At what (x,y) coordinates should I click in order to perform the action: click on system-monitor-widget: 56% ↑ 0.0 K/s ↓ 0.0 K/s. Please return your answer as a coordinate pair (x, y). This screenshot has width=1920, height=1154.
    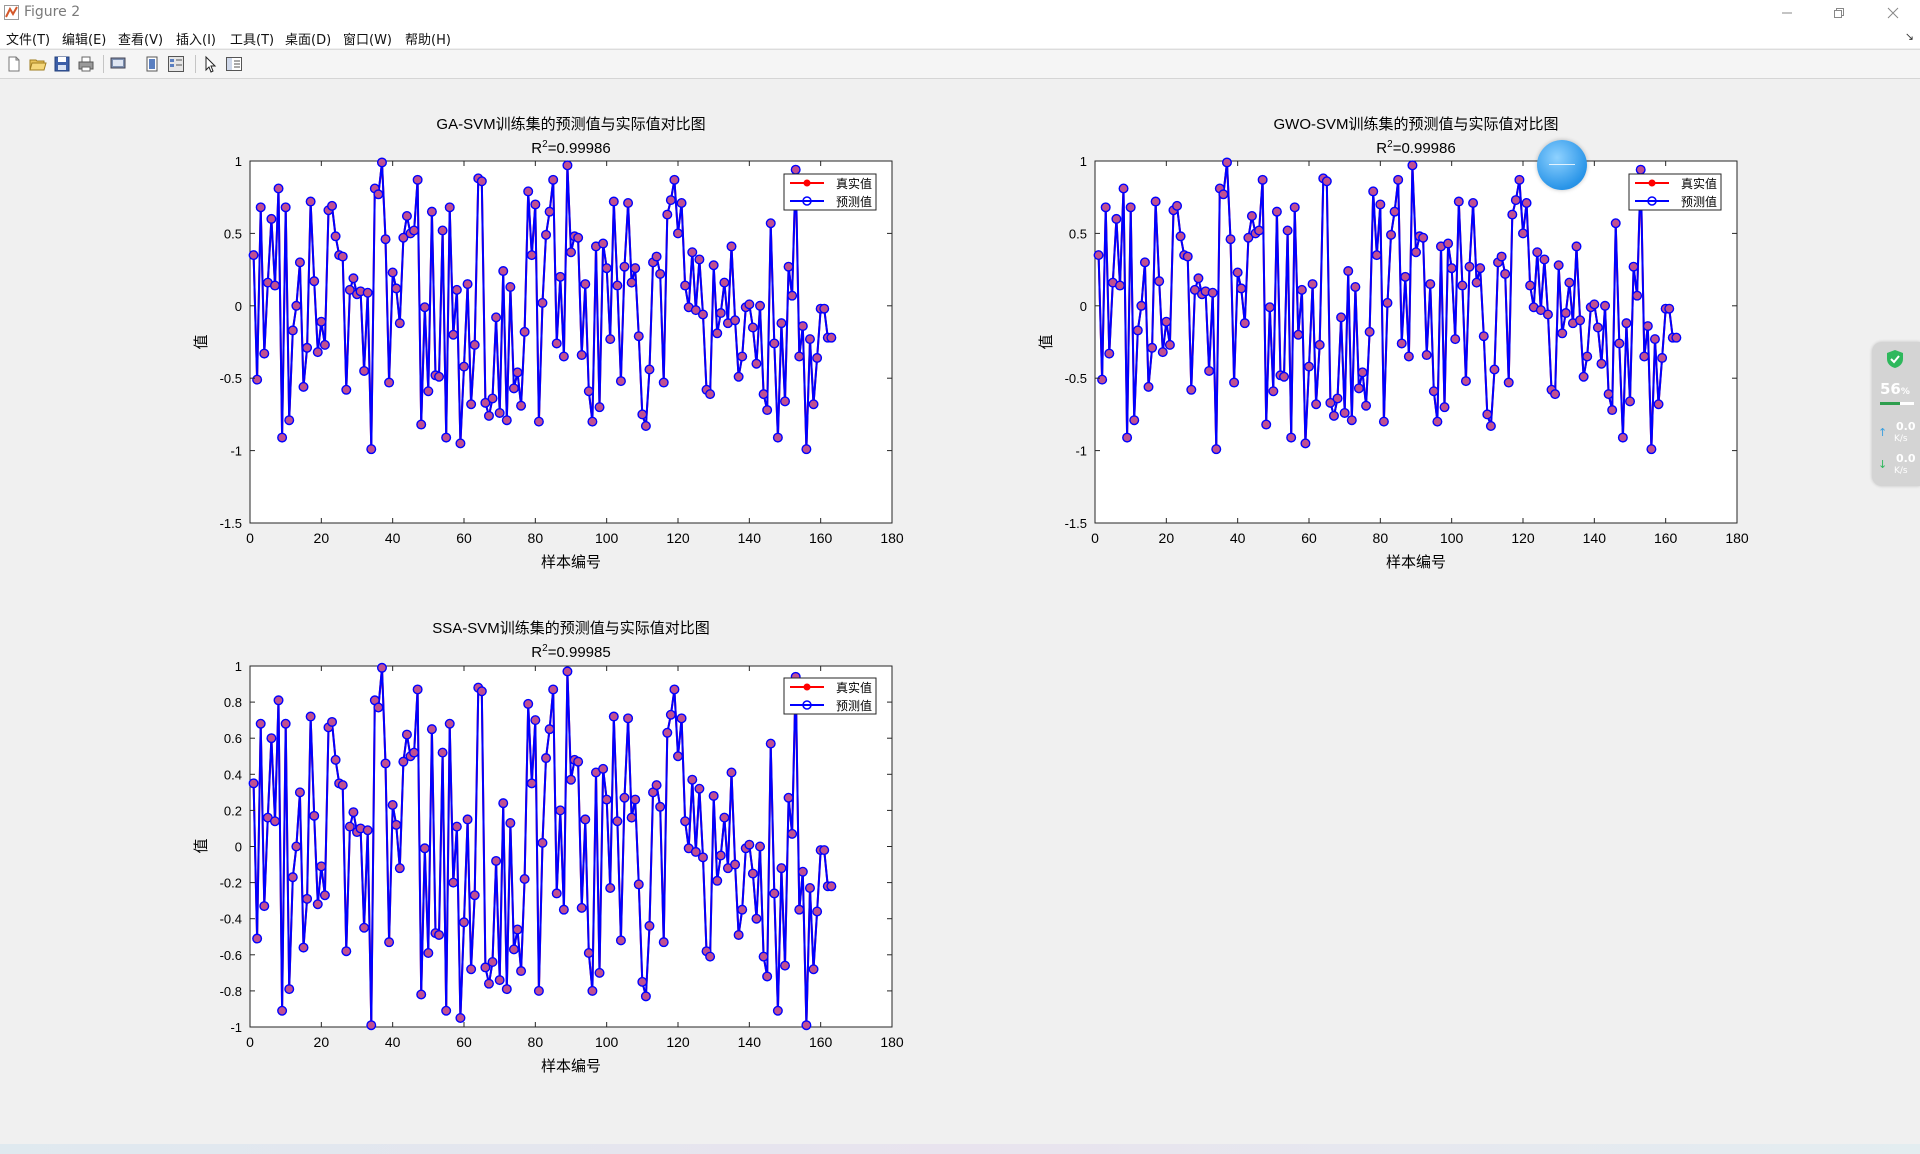
    Looking at the image, I should click on (1896, 414).